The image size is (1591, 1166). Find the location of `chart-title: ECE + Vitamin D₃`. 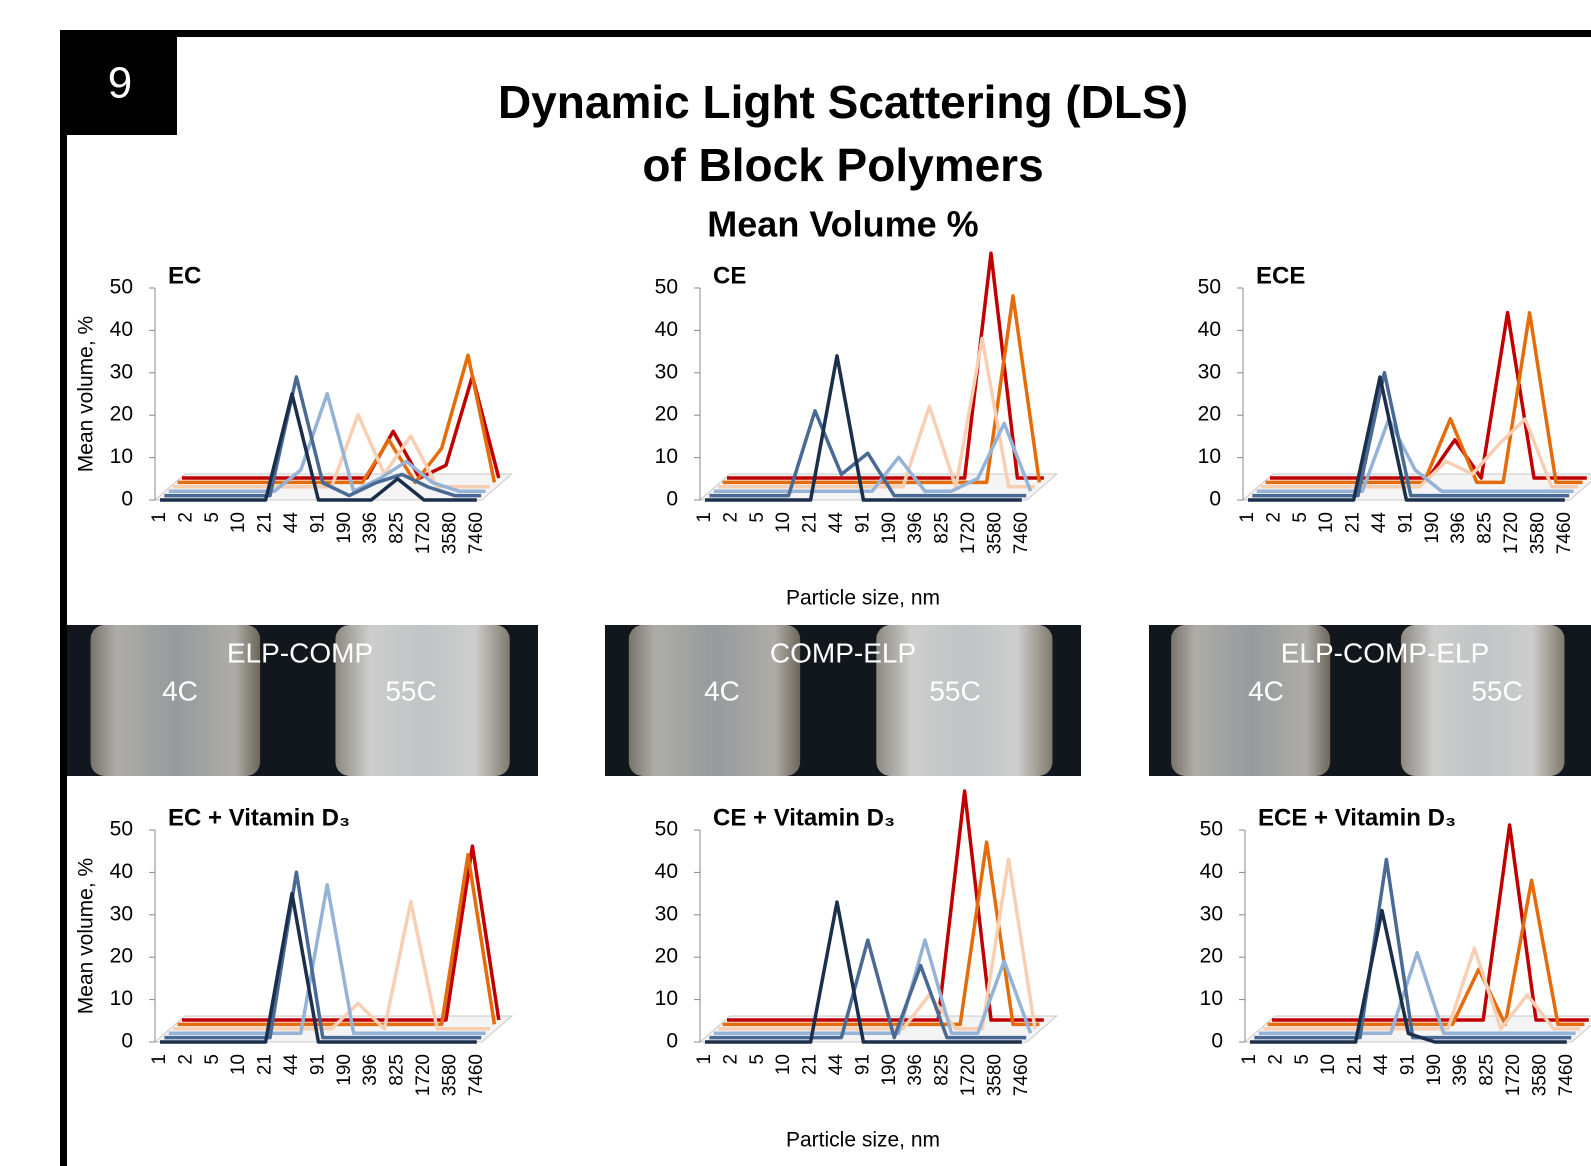

chart-title: ECE + Vitamin D₃ is located at coordinates (1357, 817).